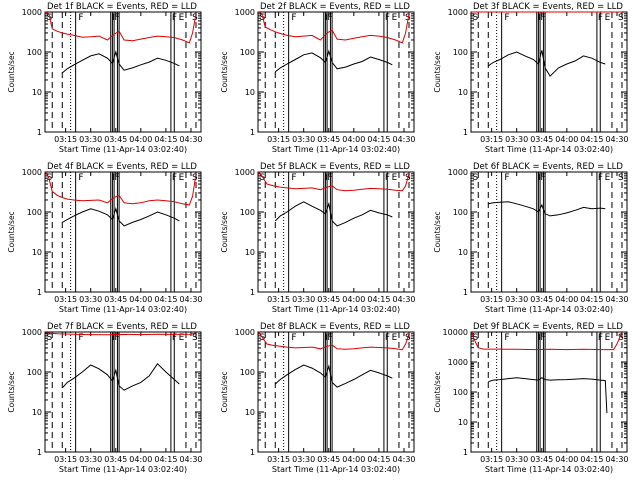 Image resolution: width=640 pixels, height=480 pixels. Describe the element at coordinates (548, 167) in the screenshot. I see `chart-title: Det 6f BLACK = Events, RED = LLD` at that location.